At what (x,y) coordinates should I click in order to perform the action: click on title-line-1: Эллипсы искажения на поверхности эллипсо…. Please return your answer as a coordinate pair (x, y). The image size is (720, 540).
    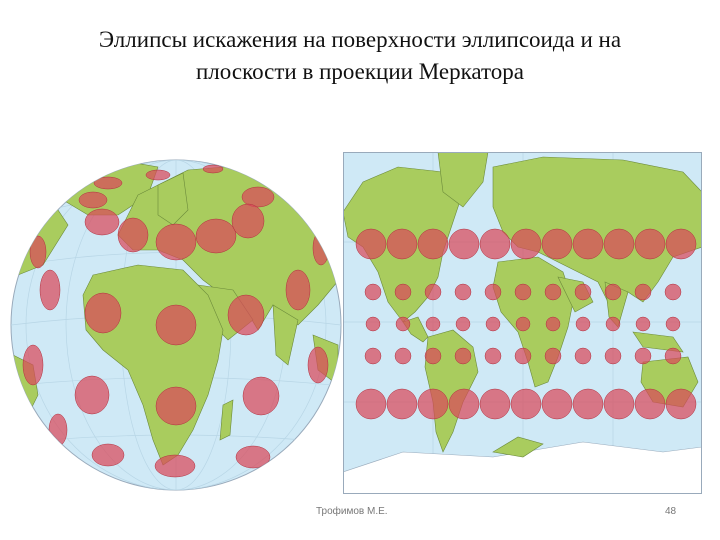
    Looking at the image, I should click on (360, 39).